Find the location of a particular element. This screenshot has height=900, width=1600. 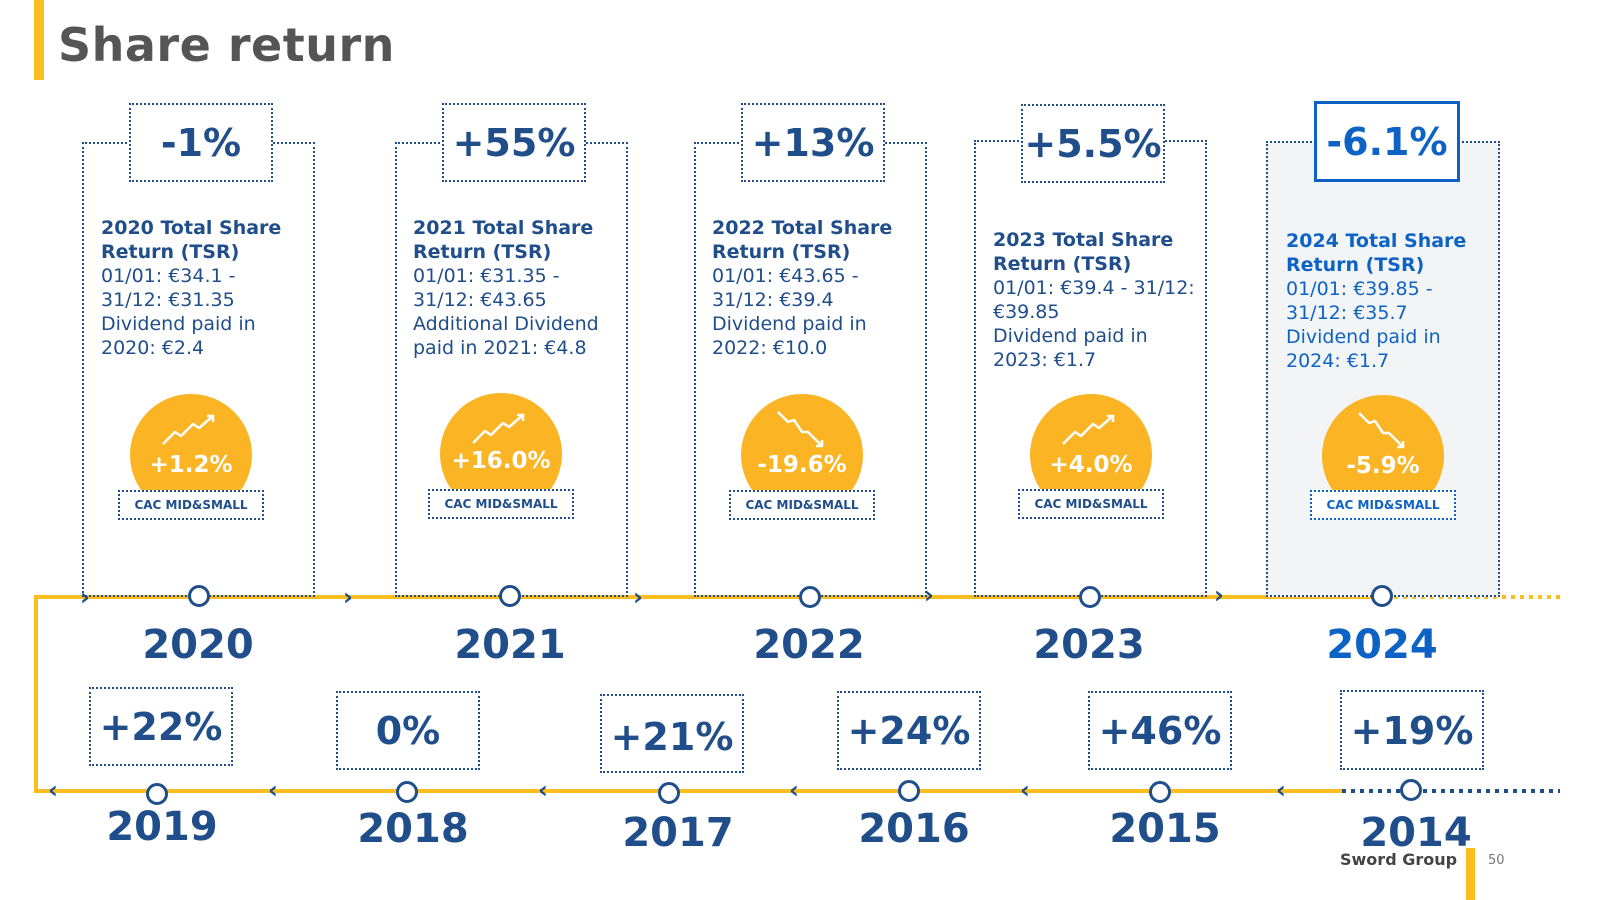

year-label-2021: 2021 is located at coordinates (510, 645).